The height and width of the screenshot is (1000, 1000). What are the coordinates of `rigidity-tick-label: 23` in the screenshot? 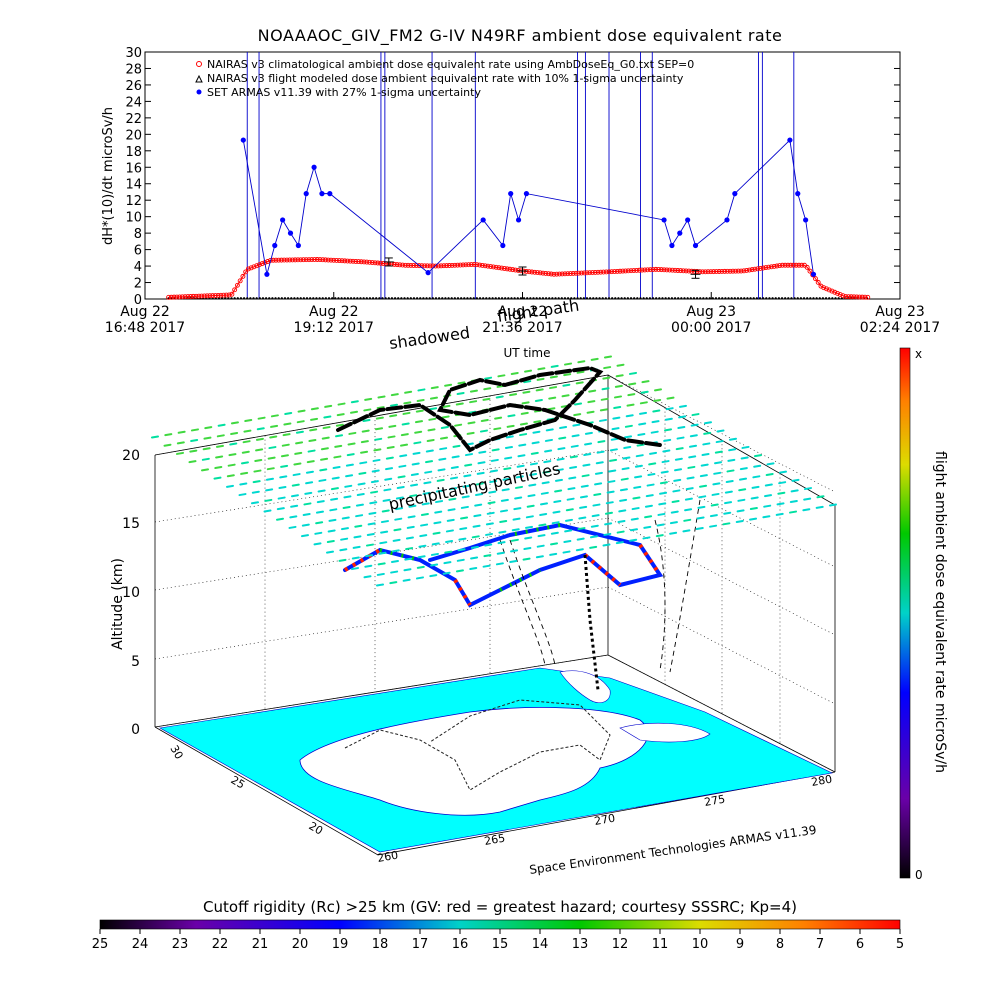 It's located at (180, 944).